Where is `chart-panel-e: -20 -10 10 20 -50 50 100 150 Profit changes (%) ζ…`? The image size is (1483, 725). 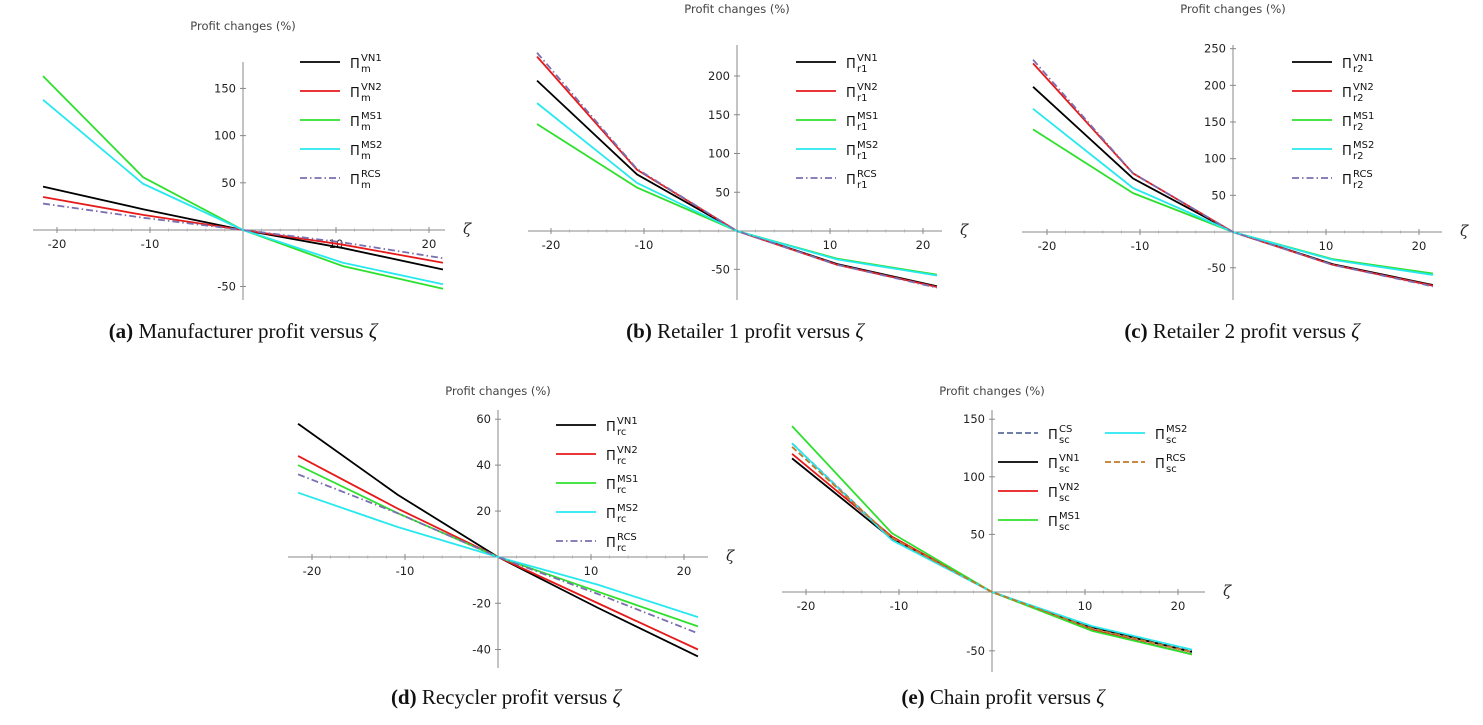 chart-panel-e: -20 -10 10 20 -50 50 100 150 Profit changes (%) ζ… is located at coordinates (1007, 546).